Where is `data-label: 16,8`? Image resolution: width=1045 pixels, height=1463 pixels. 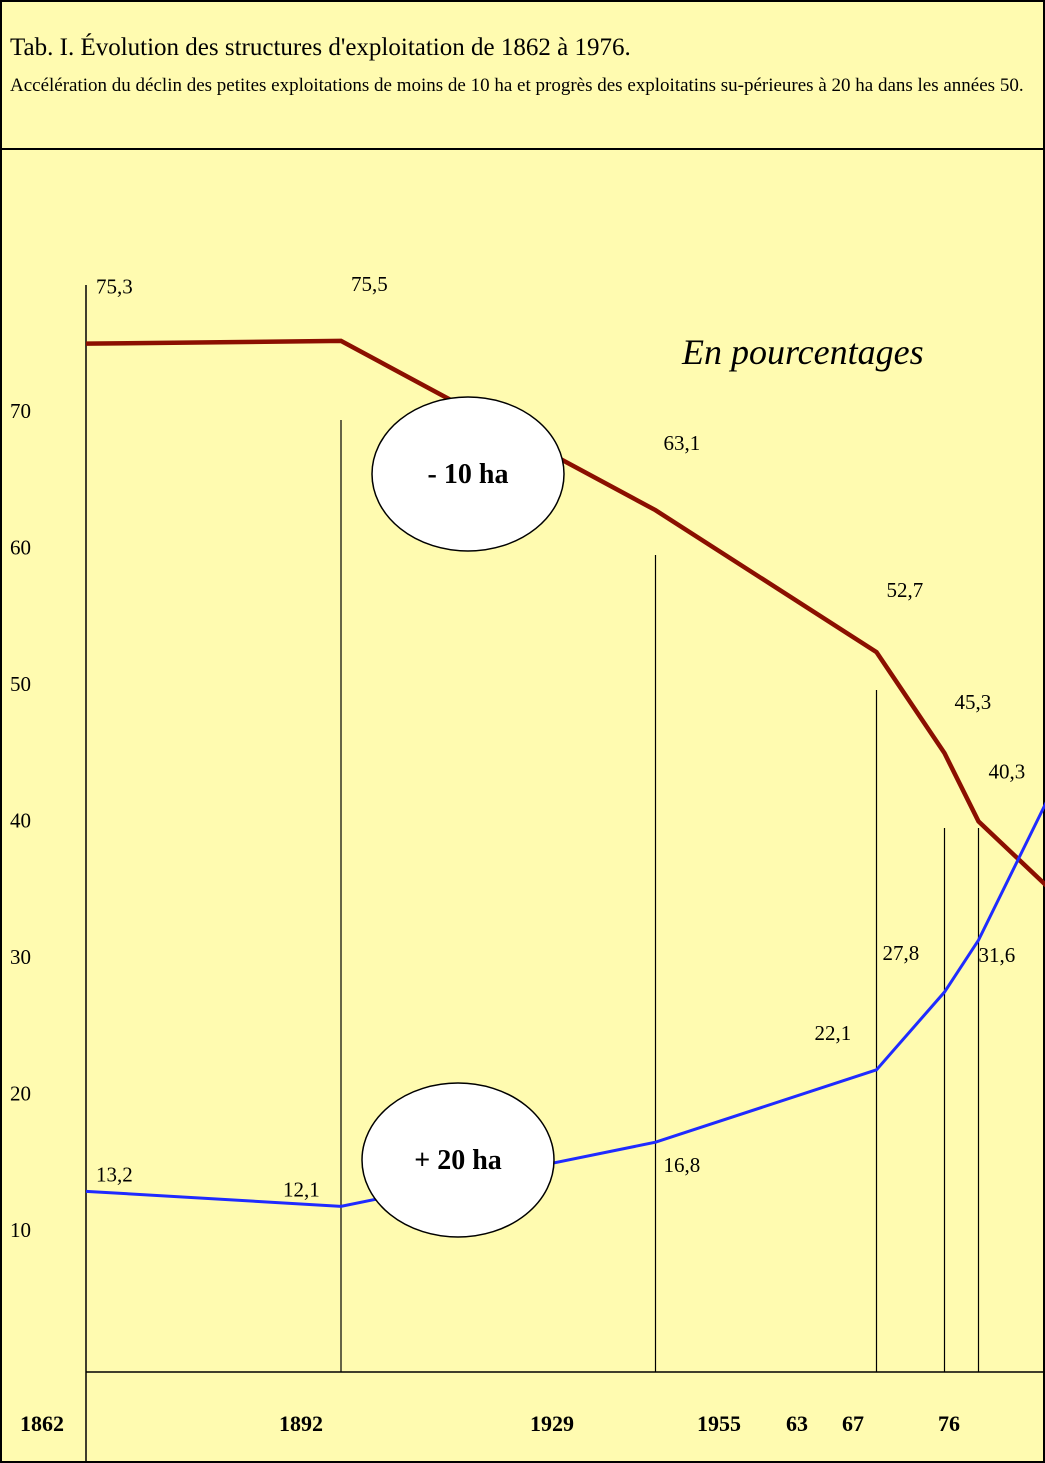
data-label: 16,8 is located at coordinates (682, 1165).